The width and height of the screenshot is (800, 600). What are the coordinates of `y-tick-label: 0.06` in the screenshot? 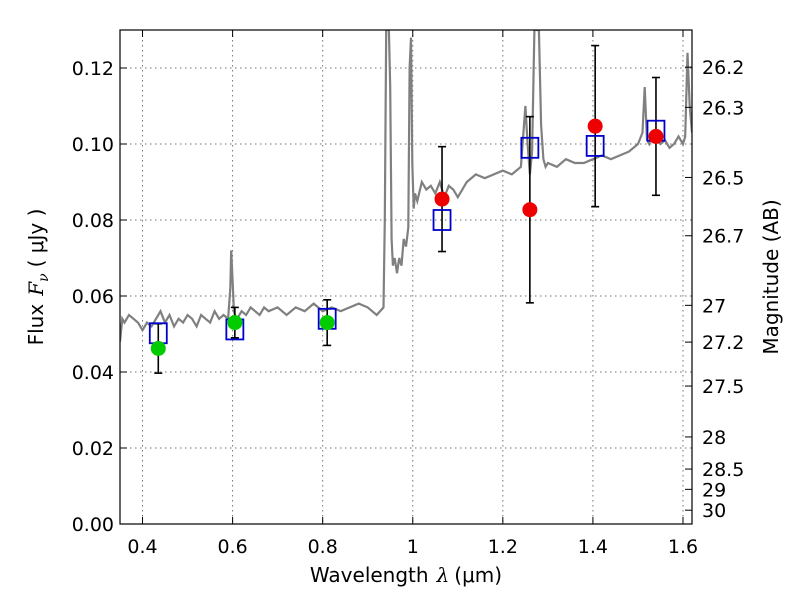 It's located at (93, 297).